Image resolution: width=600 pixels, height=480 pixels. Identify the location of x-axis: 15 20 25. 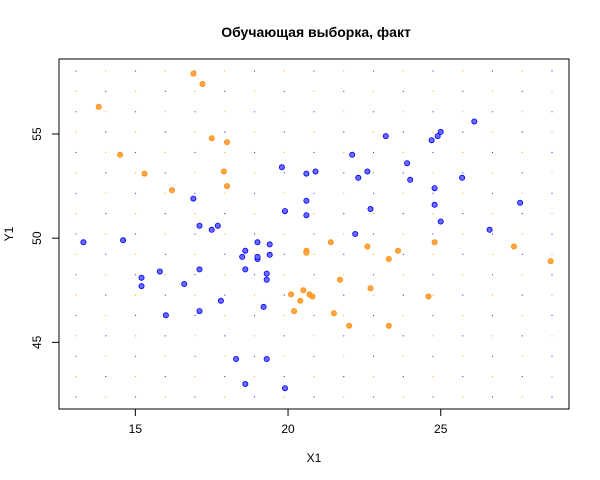
(288, 422).